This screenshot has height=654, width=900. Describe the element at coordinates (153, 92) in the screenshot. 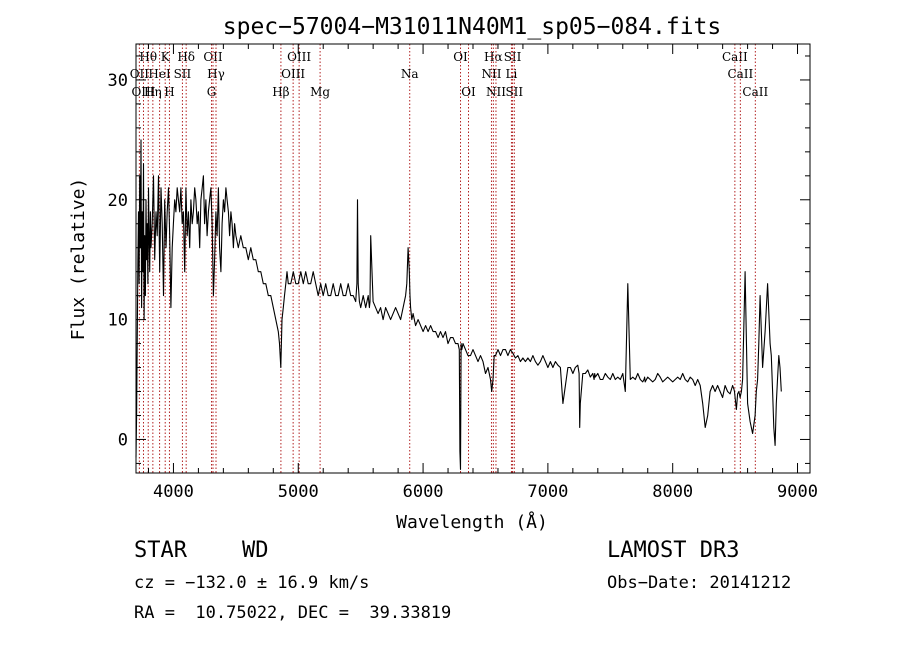

I see `line-label: Hη` at that location.